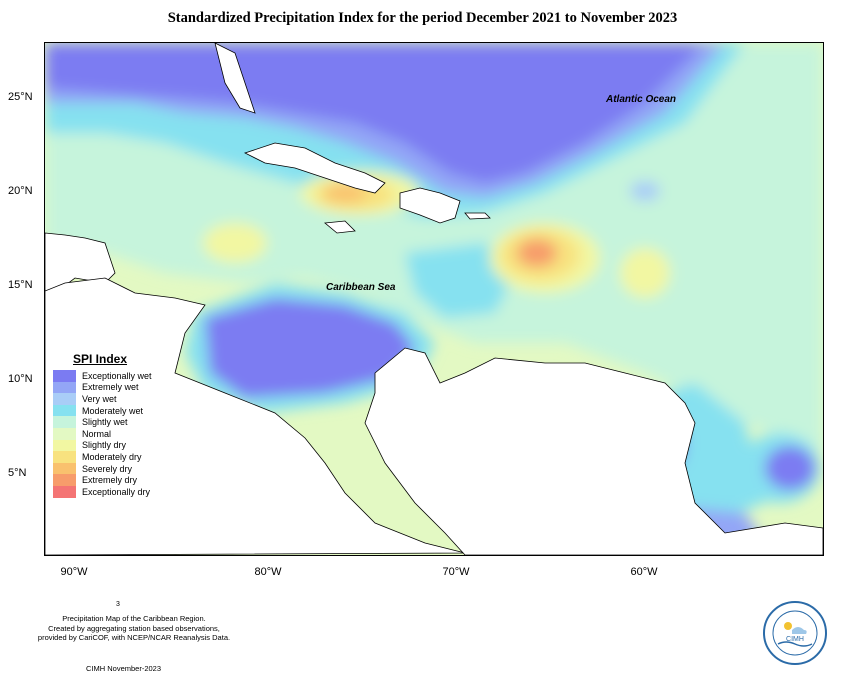 The image size is (845, 684). I want to click on legend-item: Exceptionally wet, so click(108, 376).